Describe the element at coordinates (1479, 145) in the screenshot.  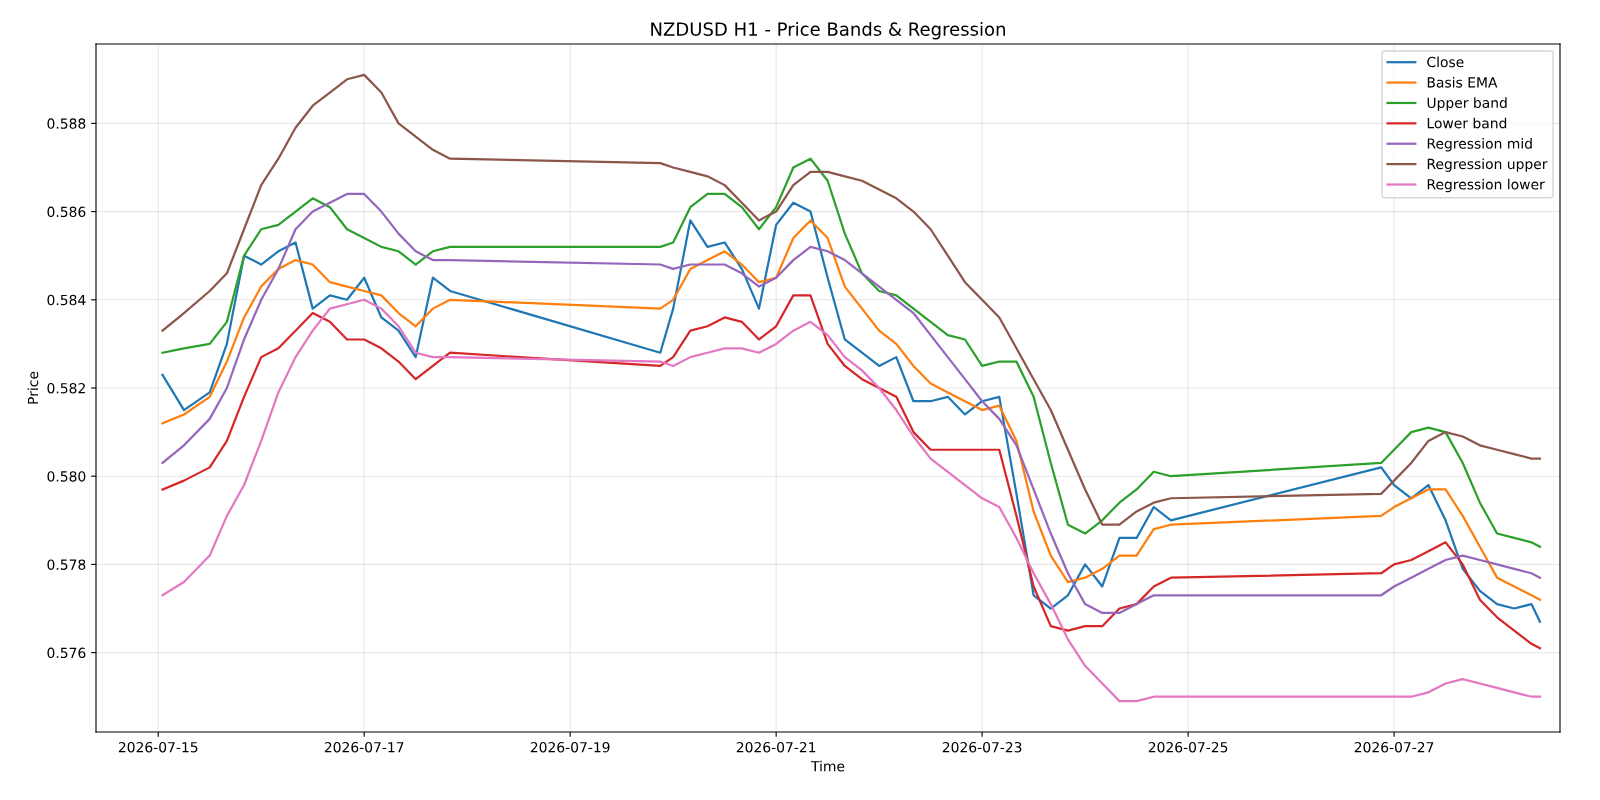
I see `legend-label: Regression mid` at that location.